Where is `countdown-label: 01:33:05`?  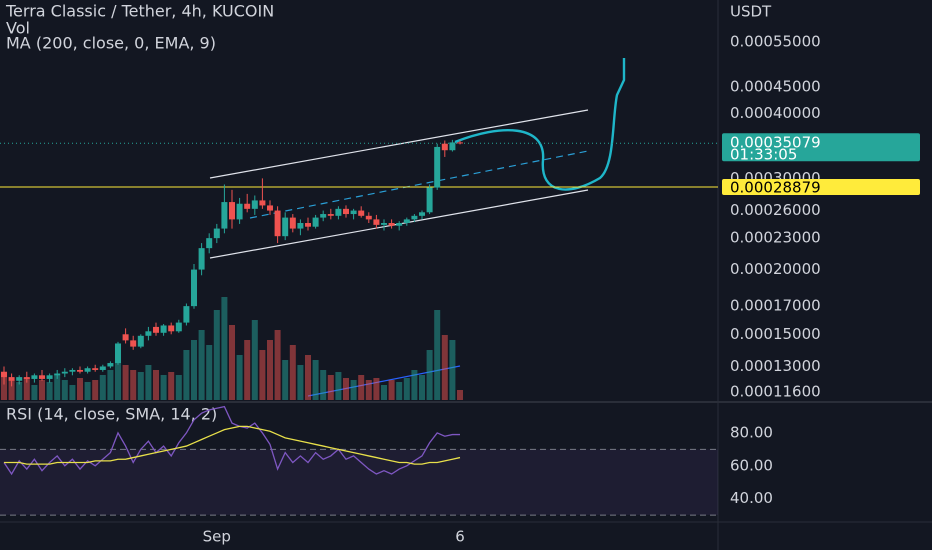 countdown-label: 01:33:05 is located at coordinates (763, 155).